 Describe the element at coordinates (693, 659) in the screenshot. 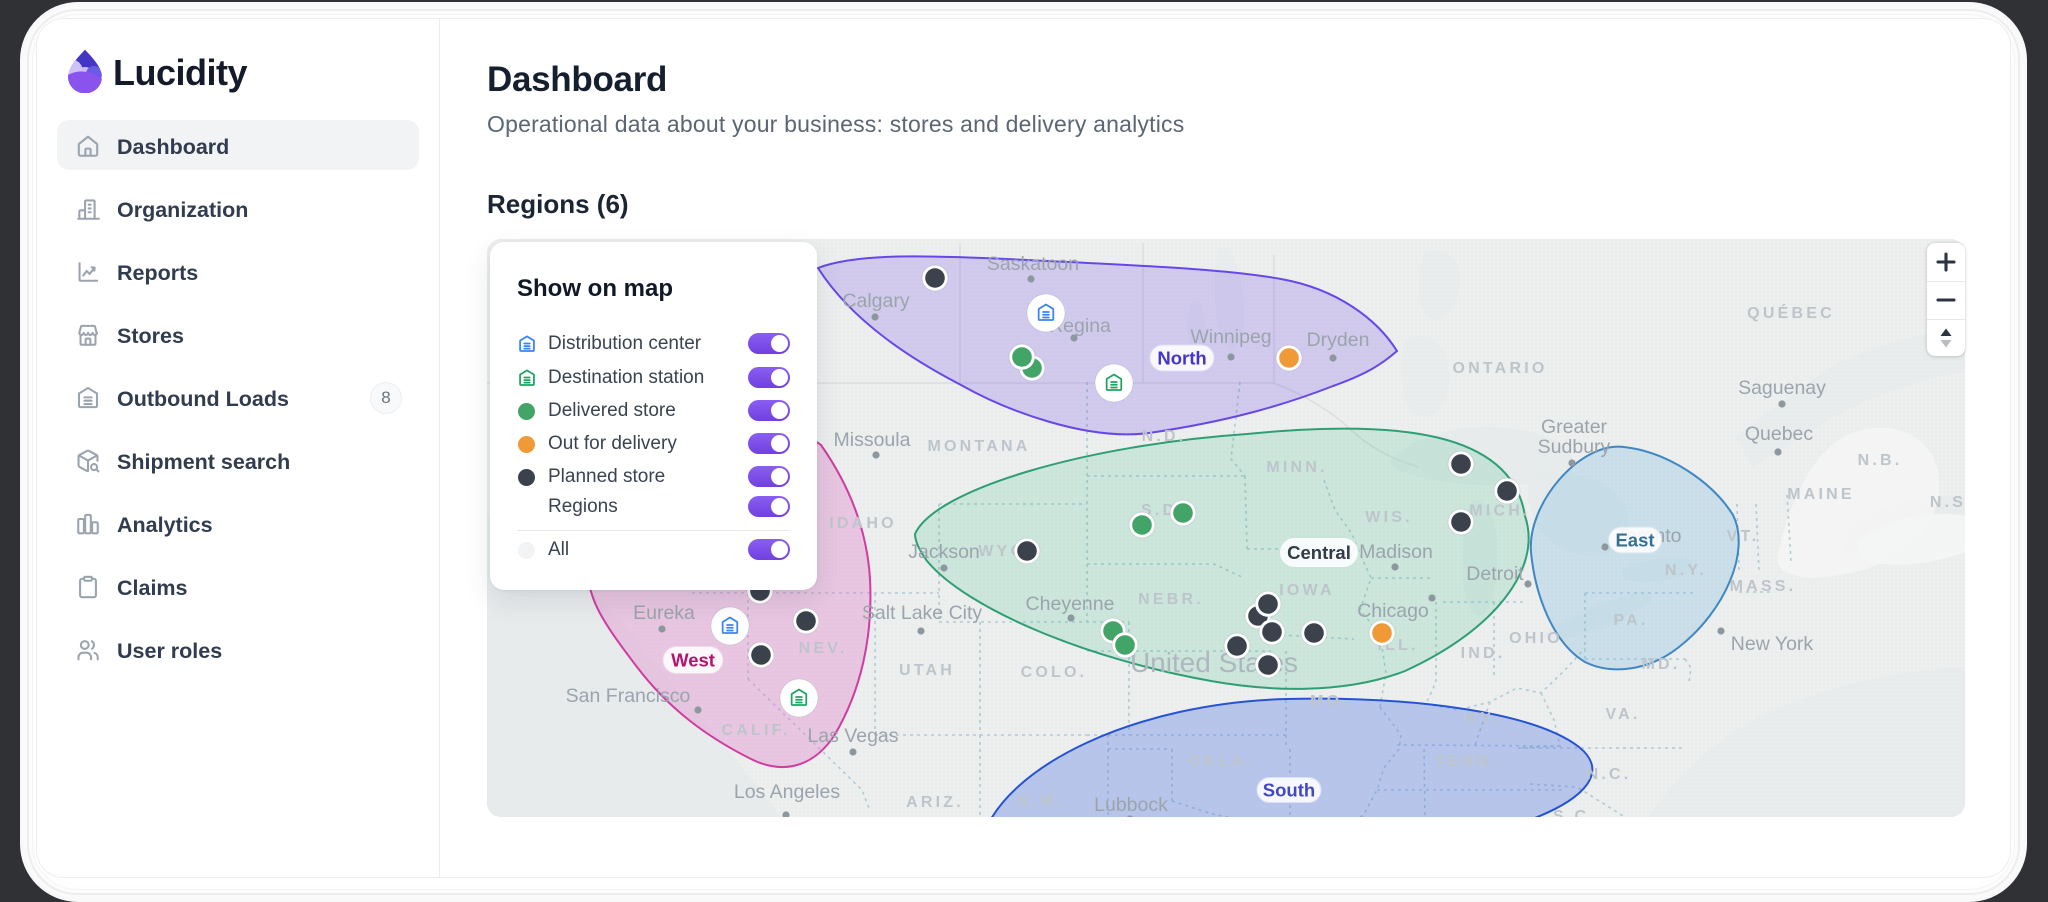

I see `svg-text: West` at that location.